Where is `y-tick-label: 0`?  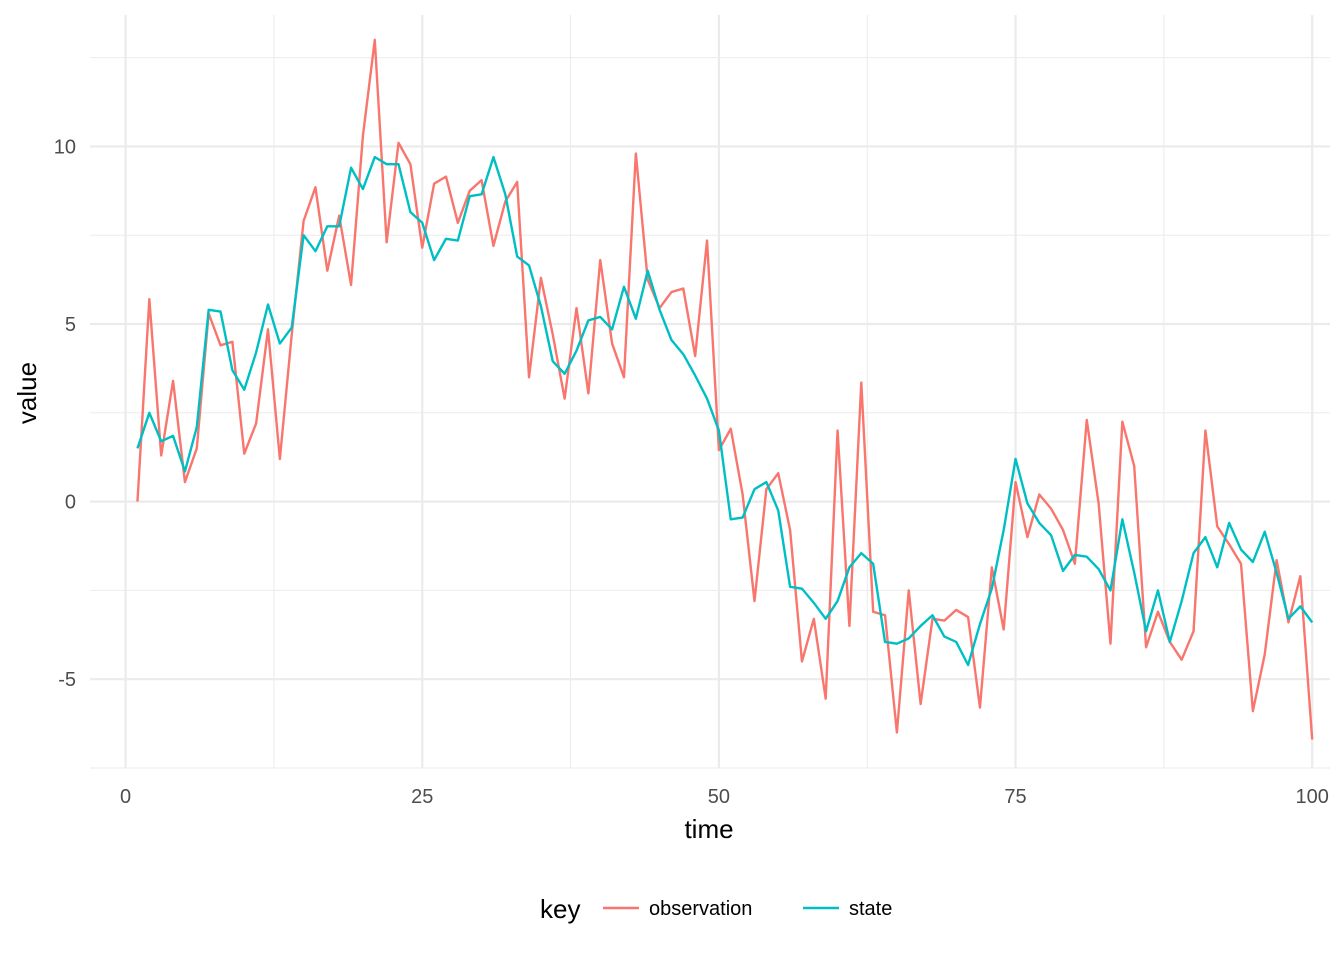
y-tick-label: 0 is located at coordinates (70, 503).